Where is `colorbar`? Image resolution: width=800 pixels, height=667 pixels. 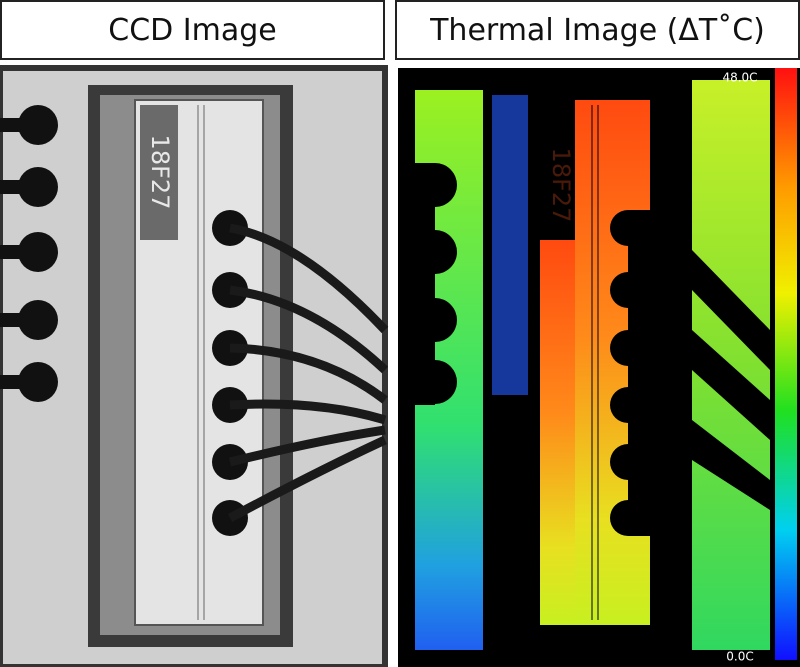
colorbar is located at coordinates (786, 364).